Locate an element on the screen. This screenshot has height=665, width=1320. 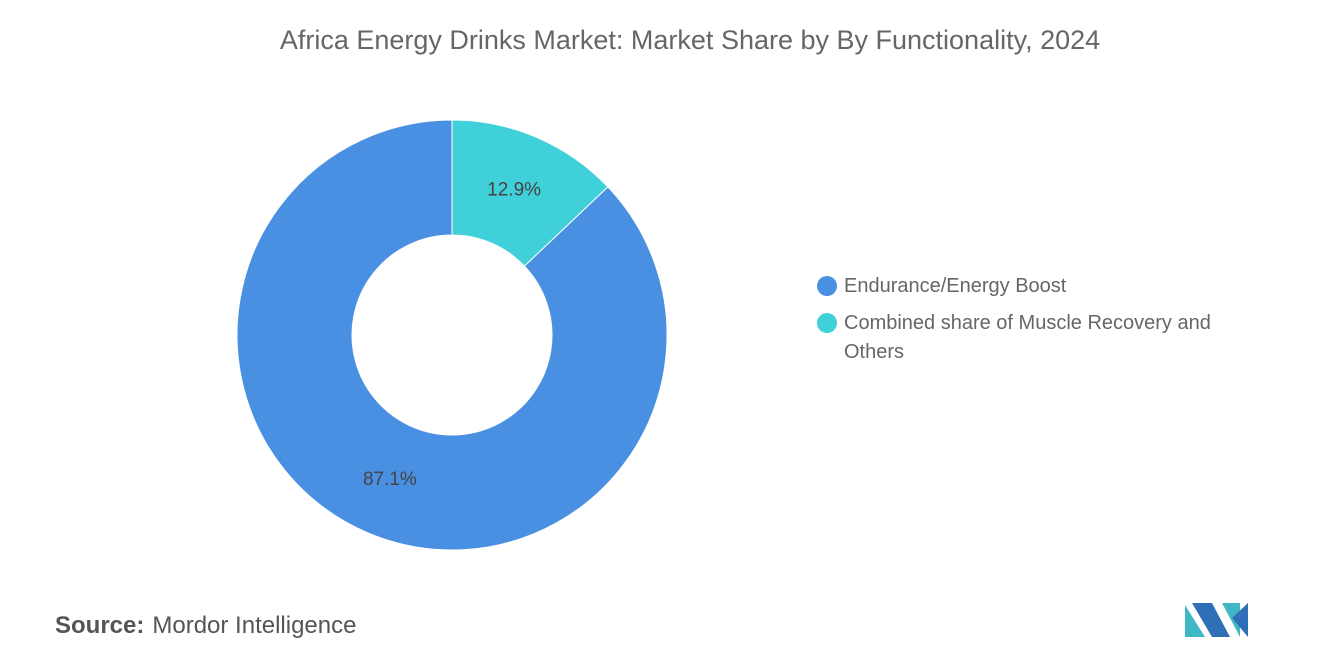
source: Source: Mordor Intelligence is located at coordinates (205, 626).